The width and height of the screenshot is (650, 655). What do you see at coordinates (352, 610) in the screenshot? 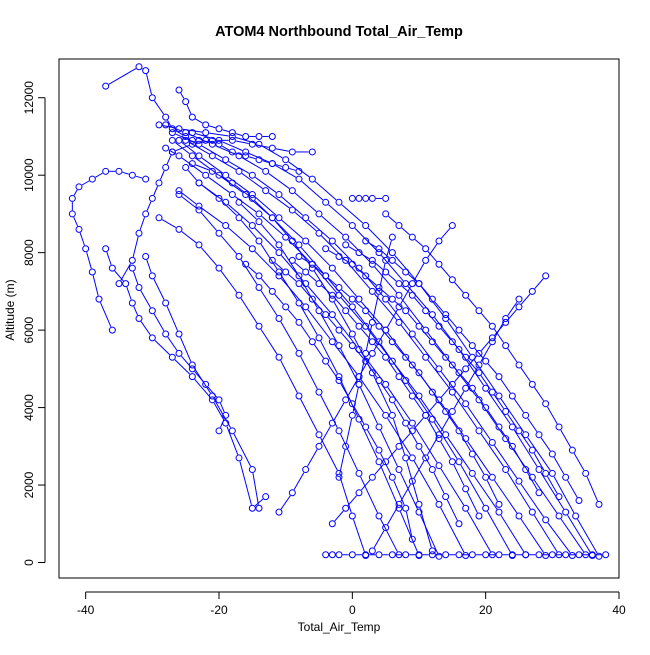
I see `x-tick-label: 0` at bounding box center [352, 610].